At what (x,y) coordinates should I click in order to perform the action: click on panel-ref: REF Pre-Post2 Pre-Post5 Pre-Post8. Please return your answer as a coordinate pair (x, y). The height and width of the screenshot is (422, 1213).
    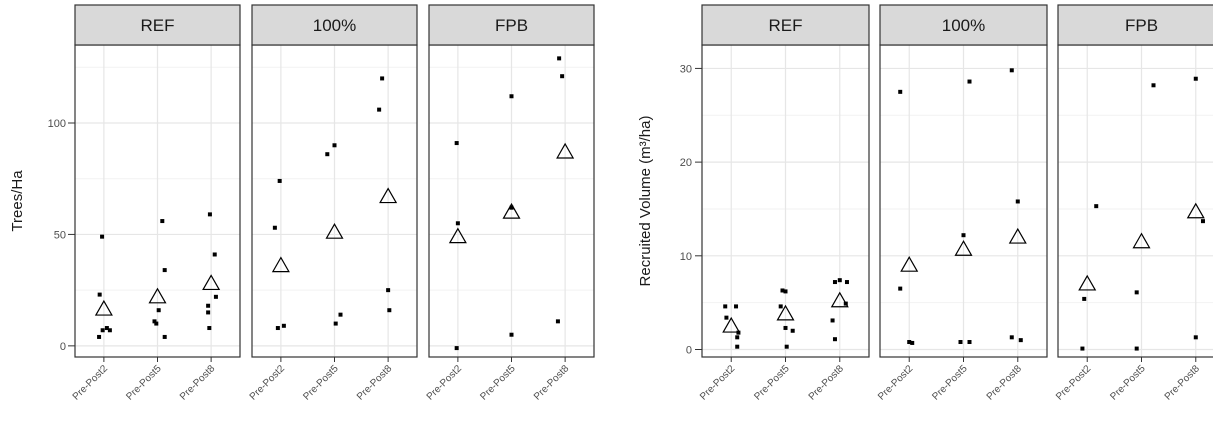
    Looking at the image, I should click on (156, 203).